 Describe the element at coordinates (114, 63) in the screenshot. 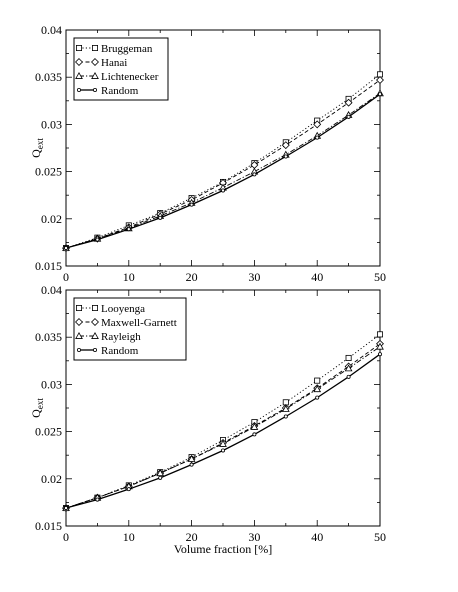

I see `legend-label-hanai: Hanai` at that location.